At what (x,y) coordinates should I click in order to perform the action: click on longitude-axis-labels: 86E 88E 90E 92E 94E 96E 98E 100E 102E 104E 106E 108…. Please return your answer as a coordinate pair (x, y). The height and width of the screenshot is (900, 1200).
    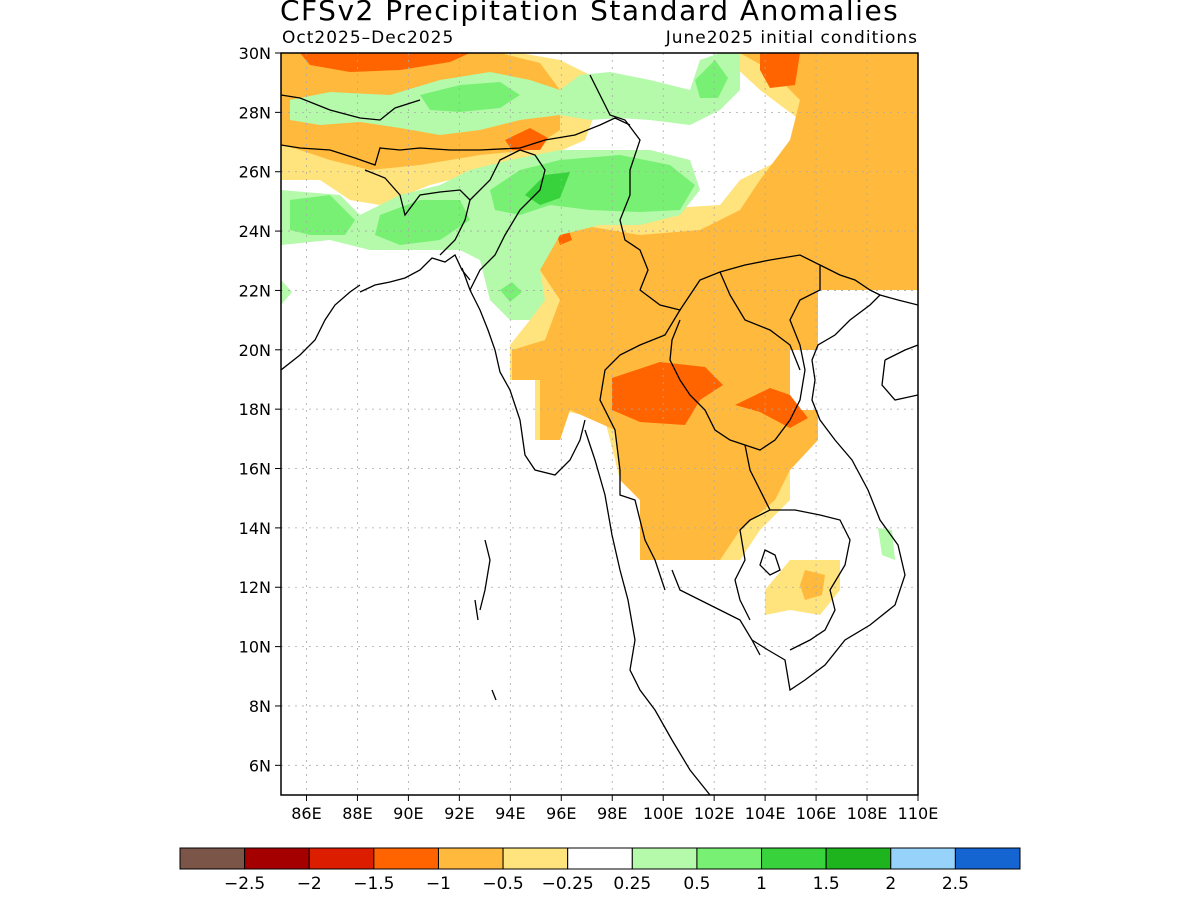
    Looking at the image, I should click on (614, 809).